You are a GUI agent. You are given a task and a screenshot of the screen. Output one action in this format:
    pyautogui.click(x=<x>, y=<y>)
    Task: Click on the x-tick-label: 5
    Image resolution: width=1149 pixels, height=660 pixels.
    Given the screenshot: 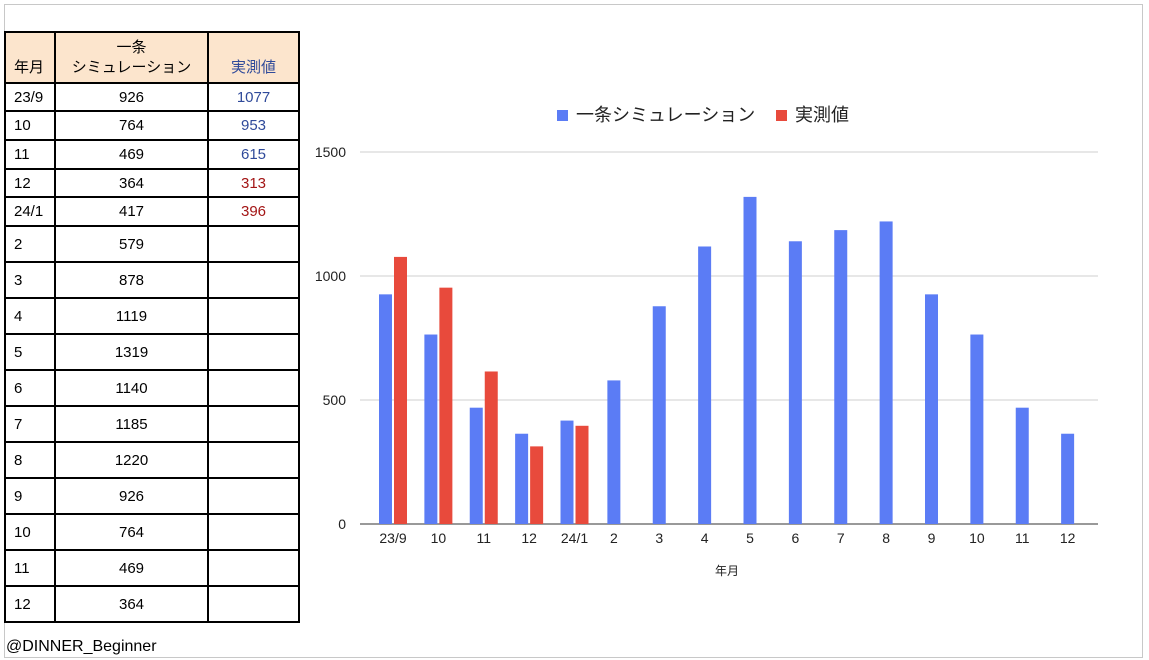 What is the action you would take?
    pyautogui.click(x=750, y=538)
    